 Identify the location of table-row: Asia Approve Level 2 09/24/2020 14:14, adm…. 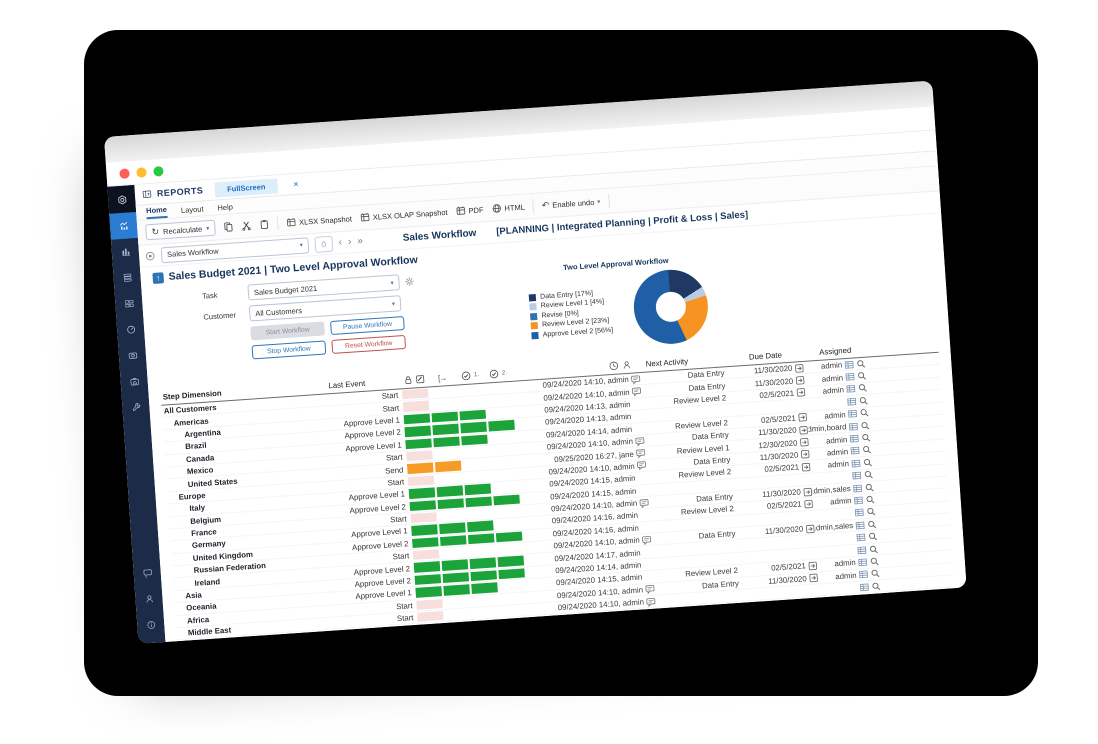
(563, 571).